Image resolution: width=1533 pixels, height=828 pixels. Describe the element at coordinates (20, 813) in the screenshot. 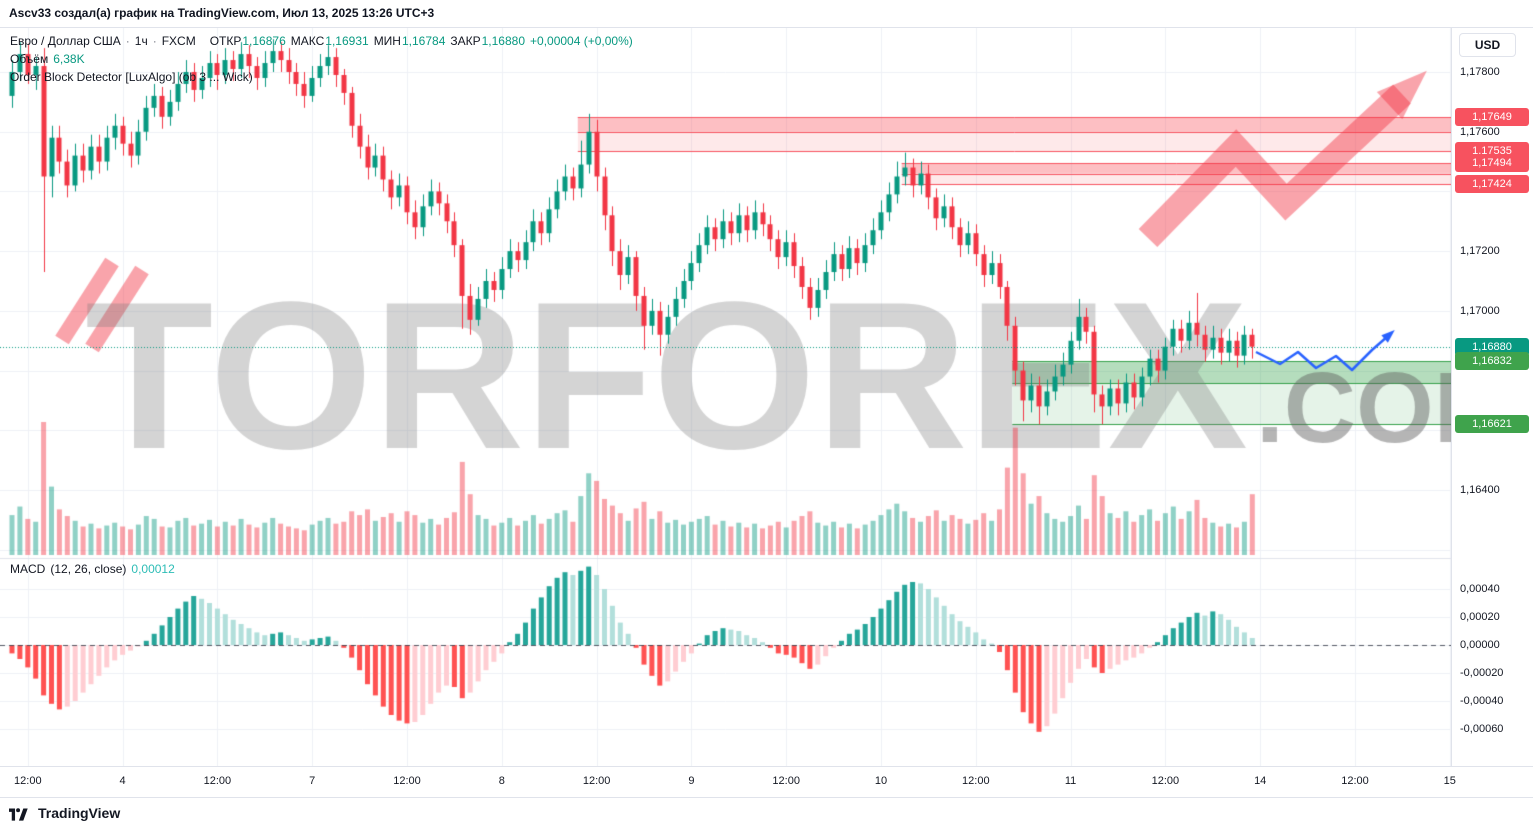

I see `tradingview-logo-icon` at that location.